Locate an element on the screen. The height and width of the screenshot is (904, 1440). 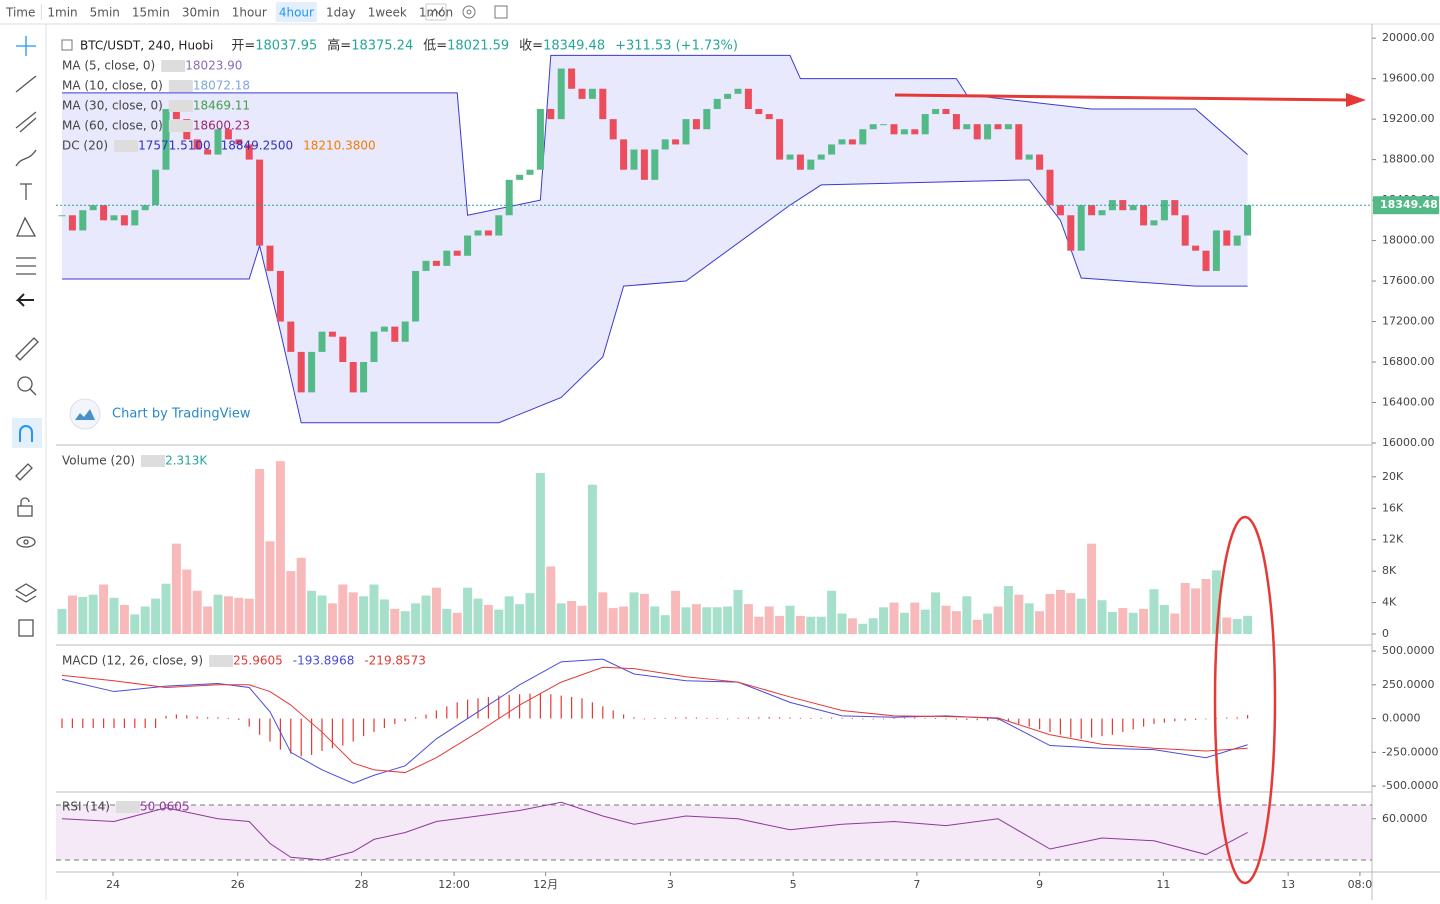
pane-value: -219.8573 is located at coordinates (395, 661).